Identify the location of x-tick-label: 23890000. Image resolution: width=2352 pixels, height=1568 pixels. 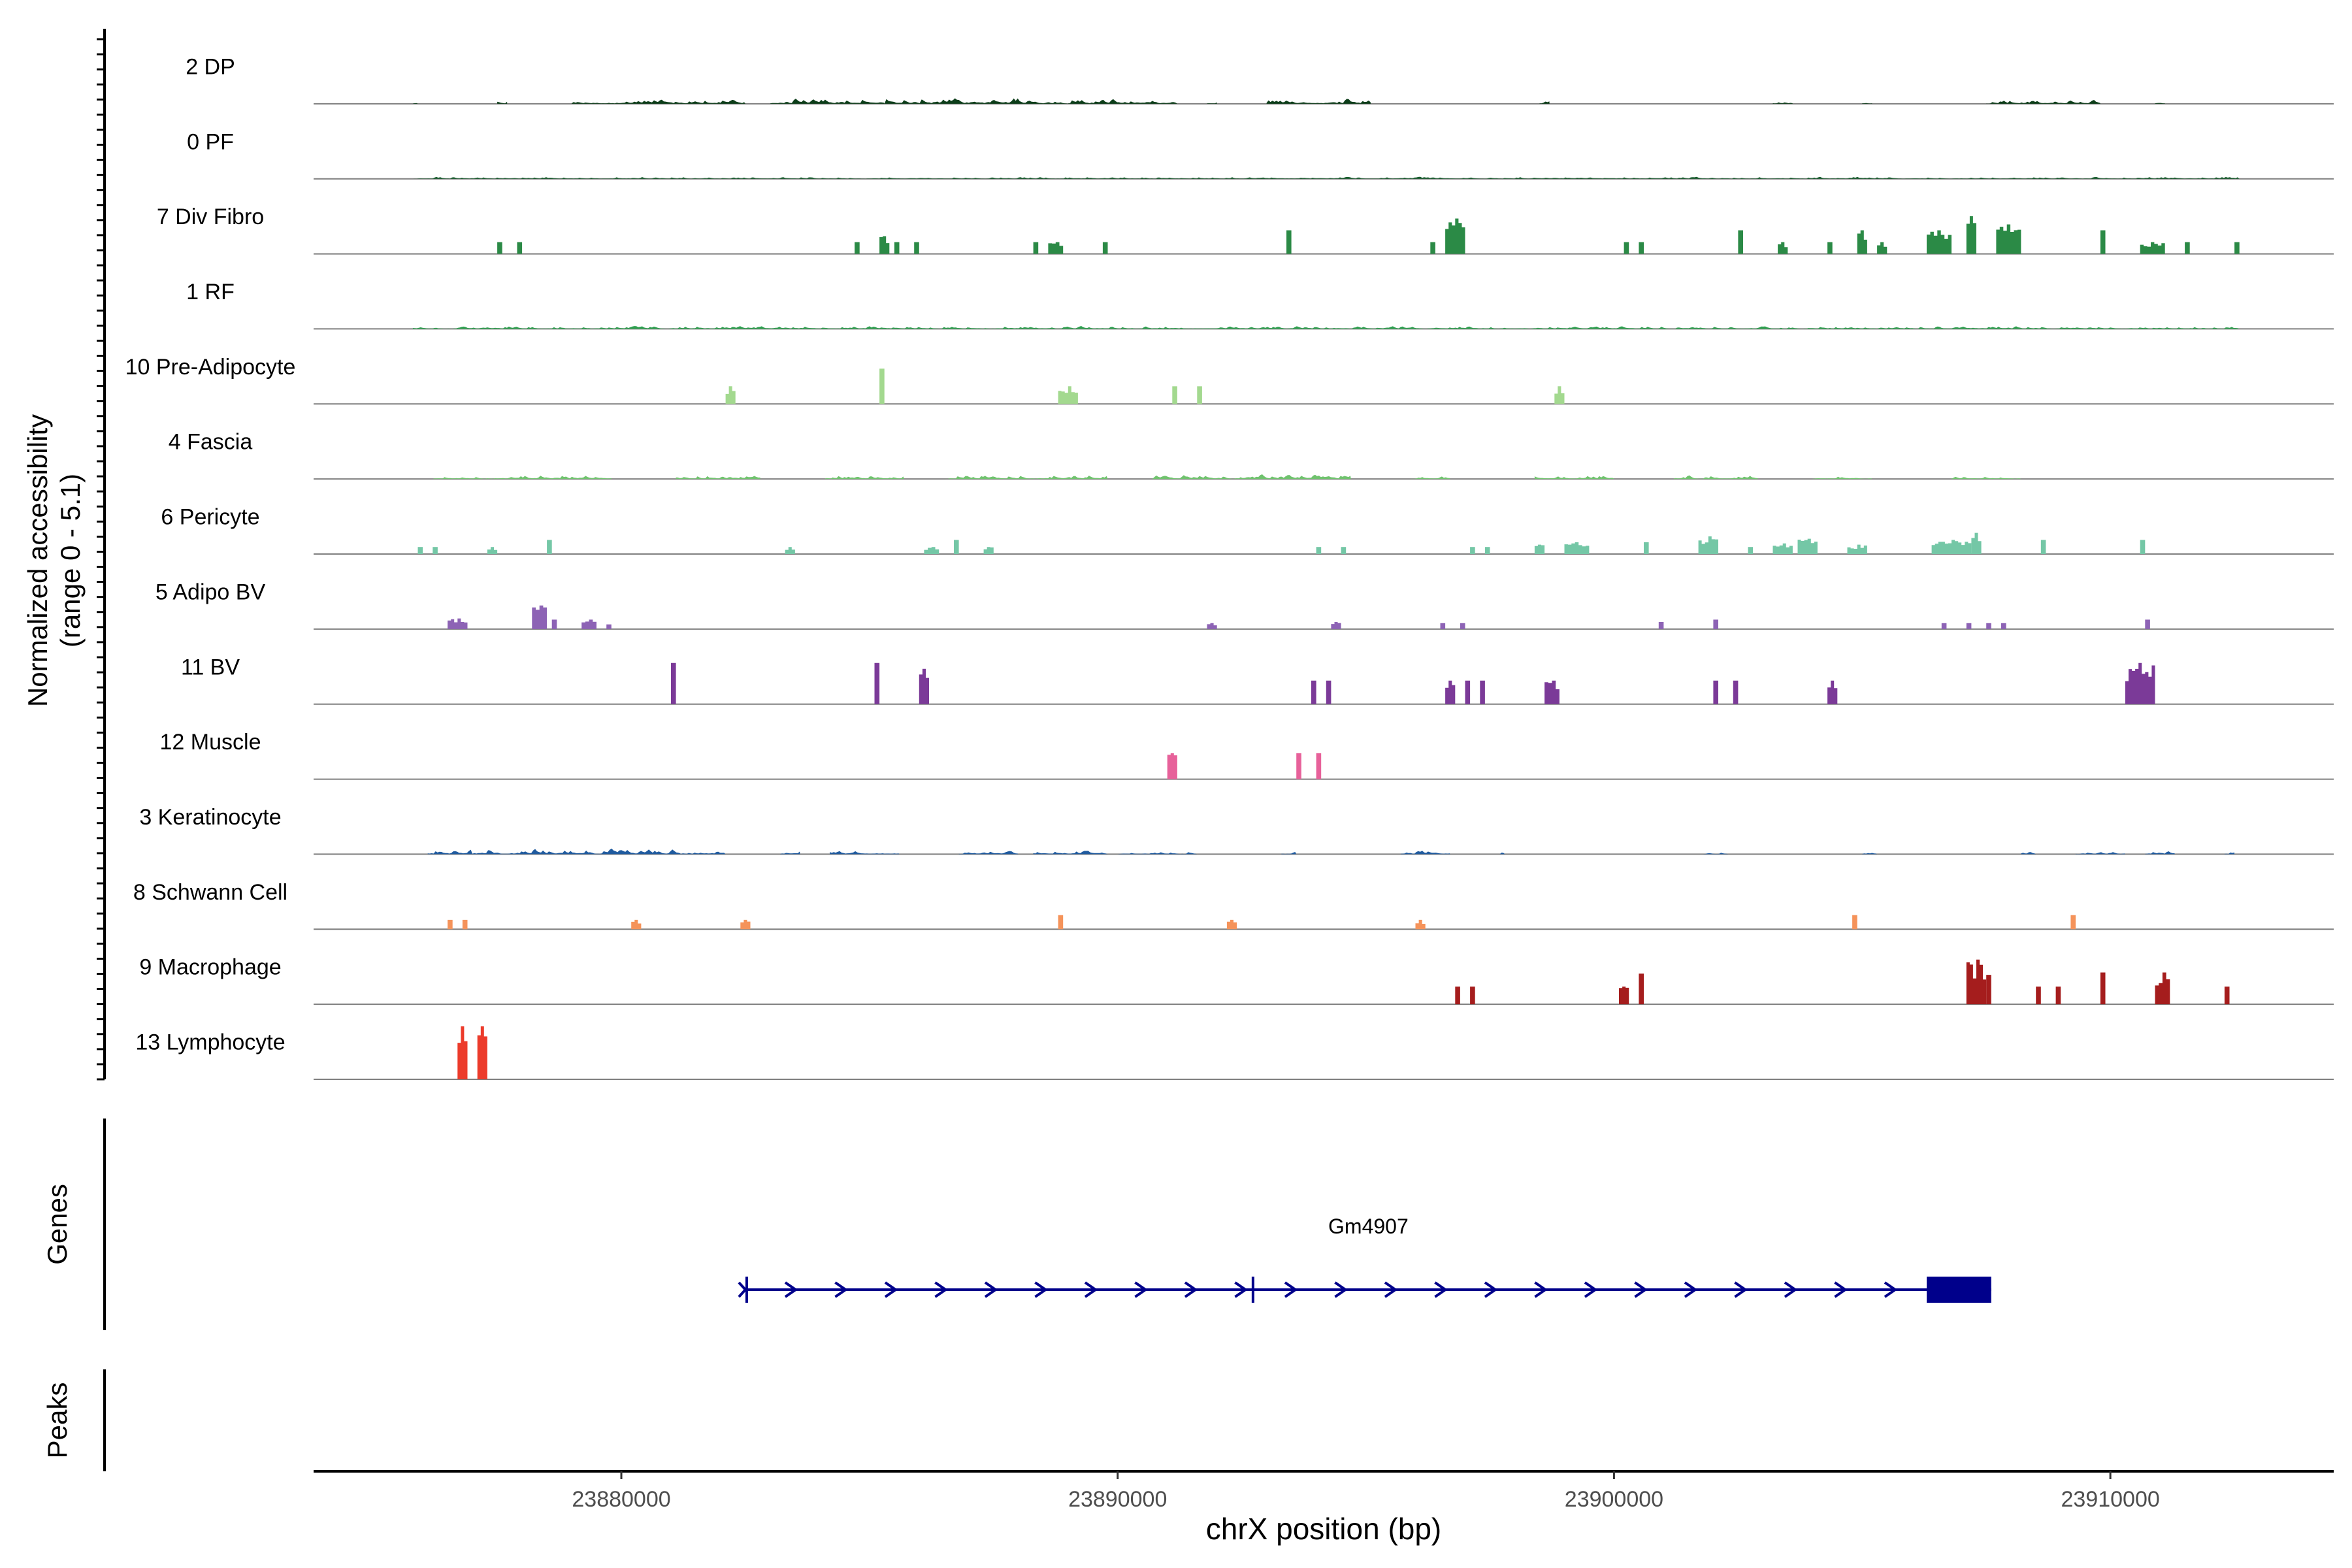
(1117, 1499).